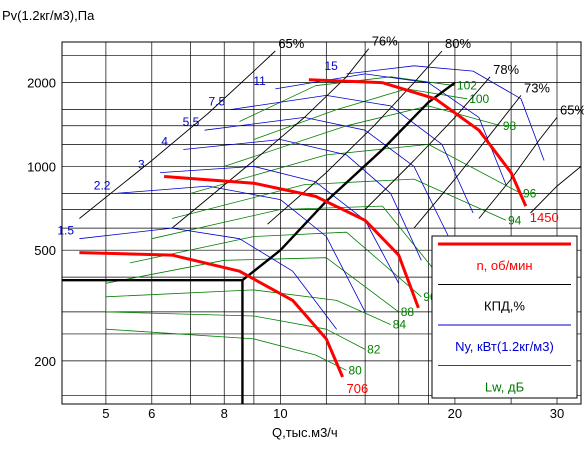 Image resolution: width=584 pixels, height=455 pixels. Describe the element at coordinates (105, 413) in the screenshot. I see `x-tick-label: 5` at that location.